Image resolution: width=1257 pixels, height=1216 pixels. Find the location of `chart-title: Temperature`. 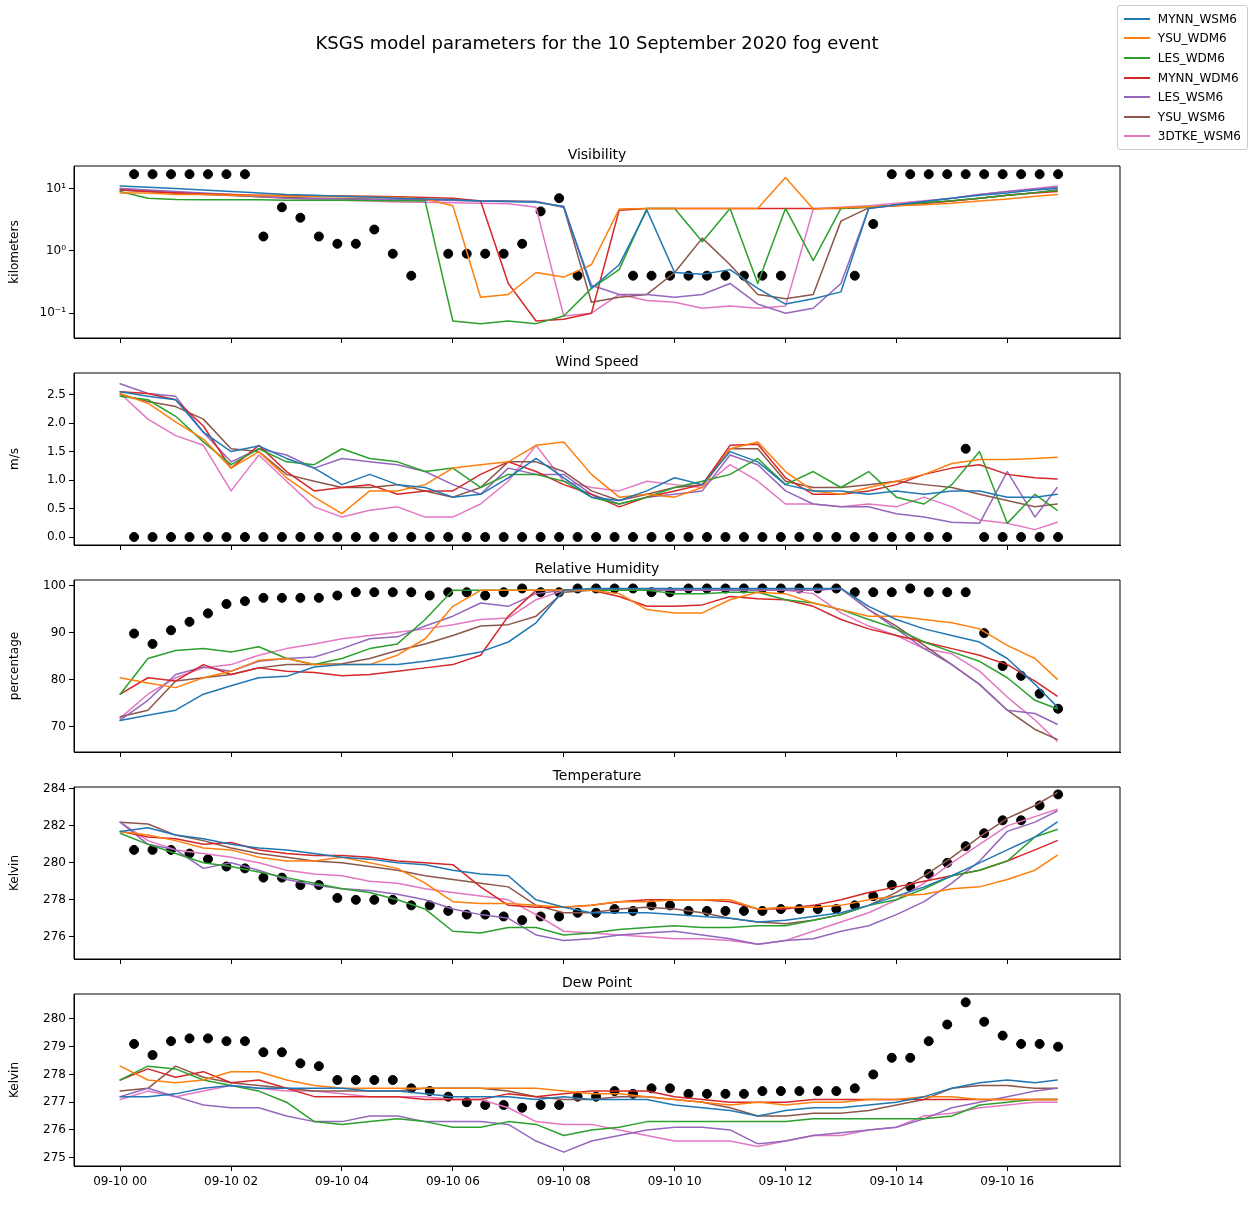

chart-title: Temperature is located at coordinates (596, 774).